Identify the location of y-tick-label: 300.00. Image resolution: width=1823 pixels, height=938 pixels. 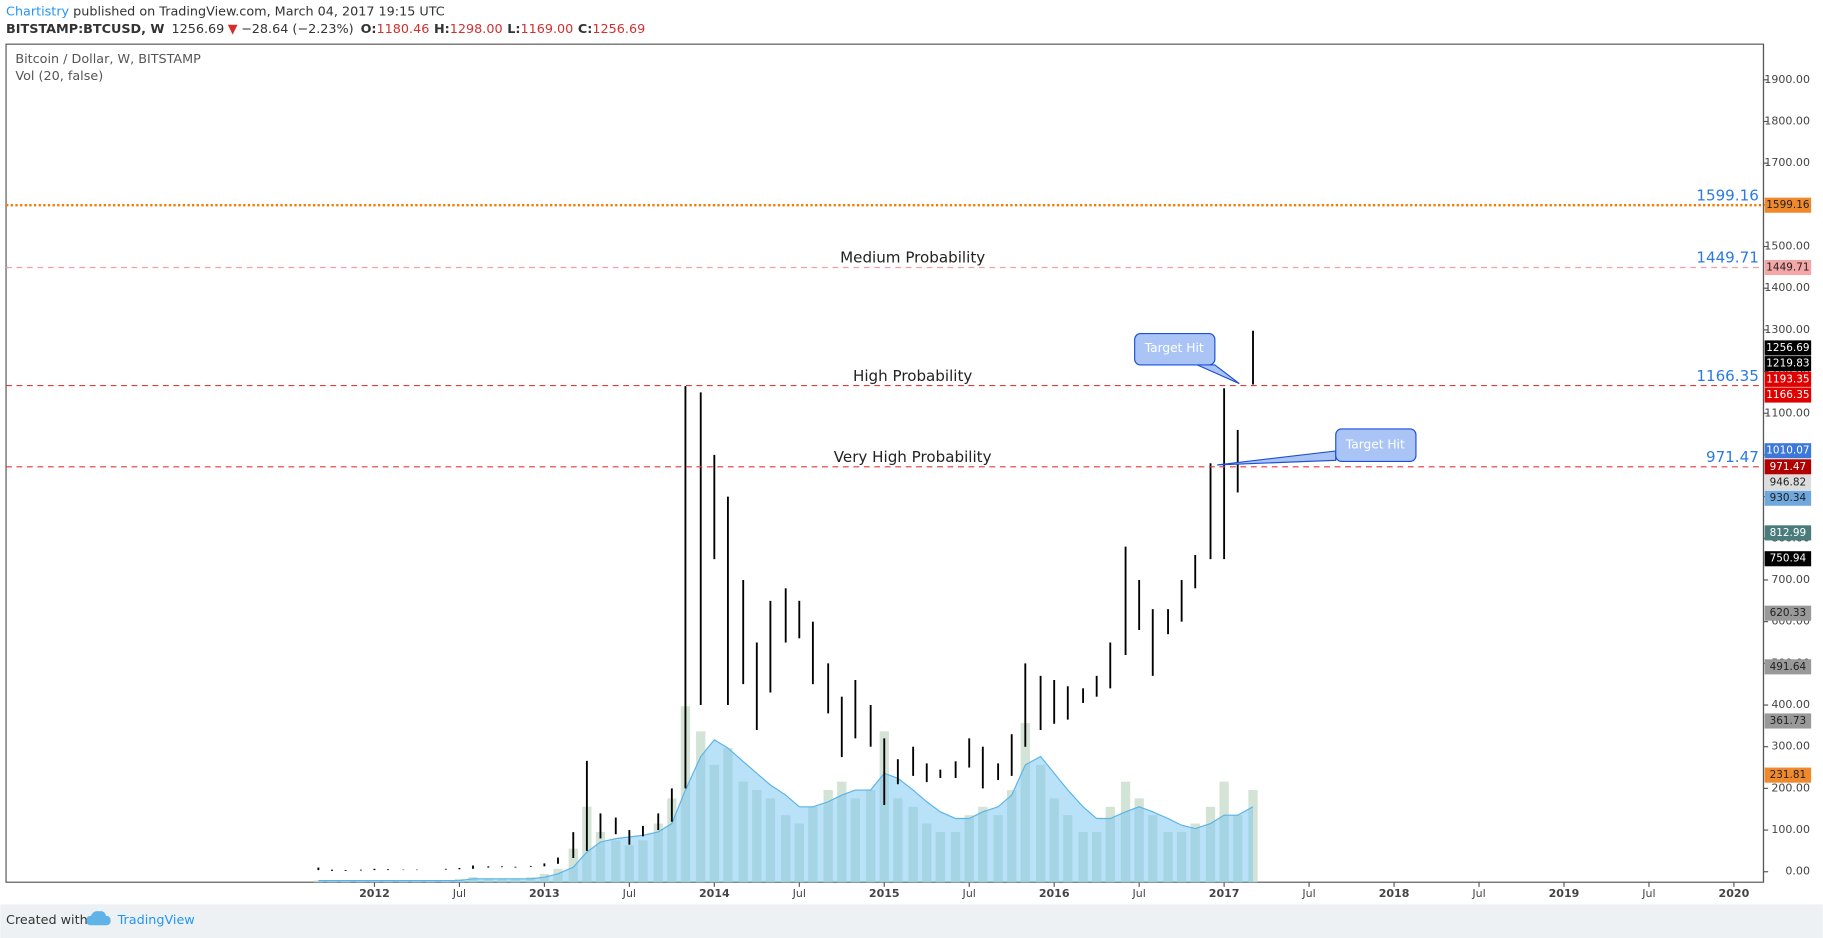
(1790, 746).